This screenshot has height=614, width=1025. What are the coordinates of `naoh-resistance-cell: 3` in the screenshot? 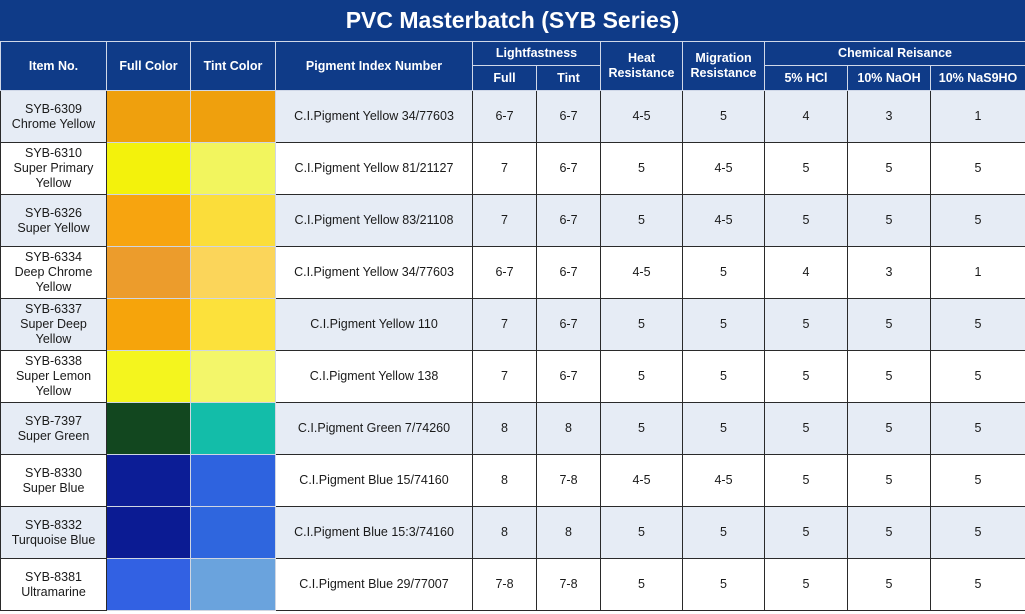 It's located at (889, 272).